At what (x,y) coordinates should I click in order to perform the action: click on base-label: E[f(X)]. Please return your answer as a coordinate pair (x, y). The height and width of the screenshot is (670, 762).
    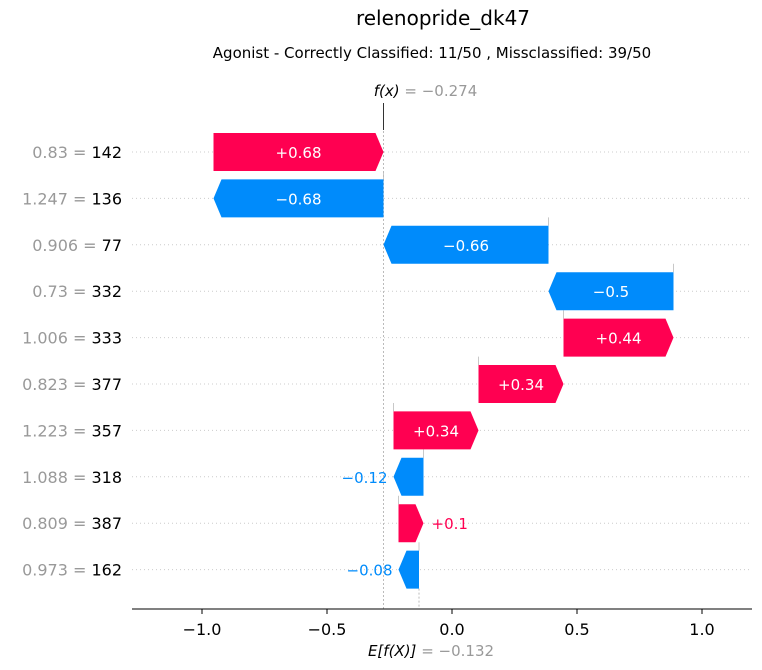
    Looking at the image, I should click on (392, 651).